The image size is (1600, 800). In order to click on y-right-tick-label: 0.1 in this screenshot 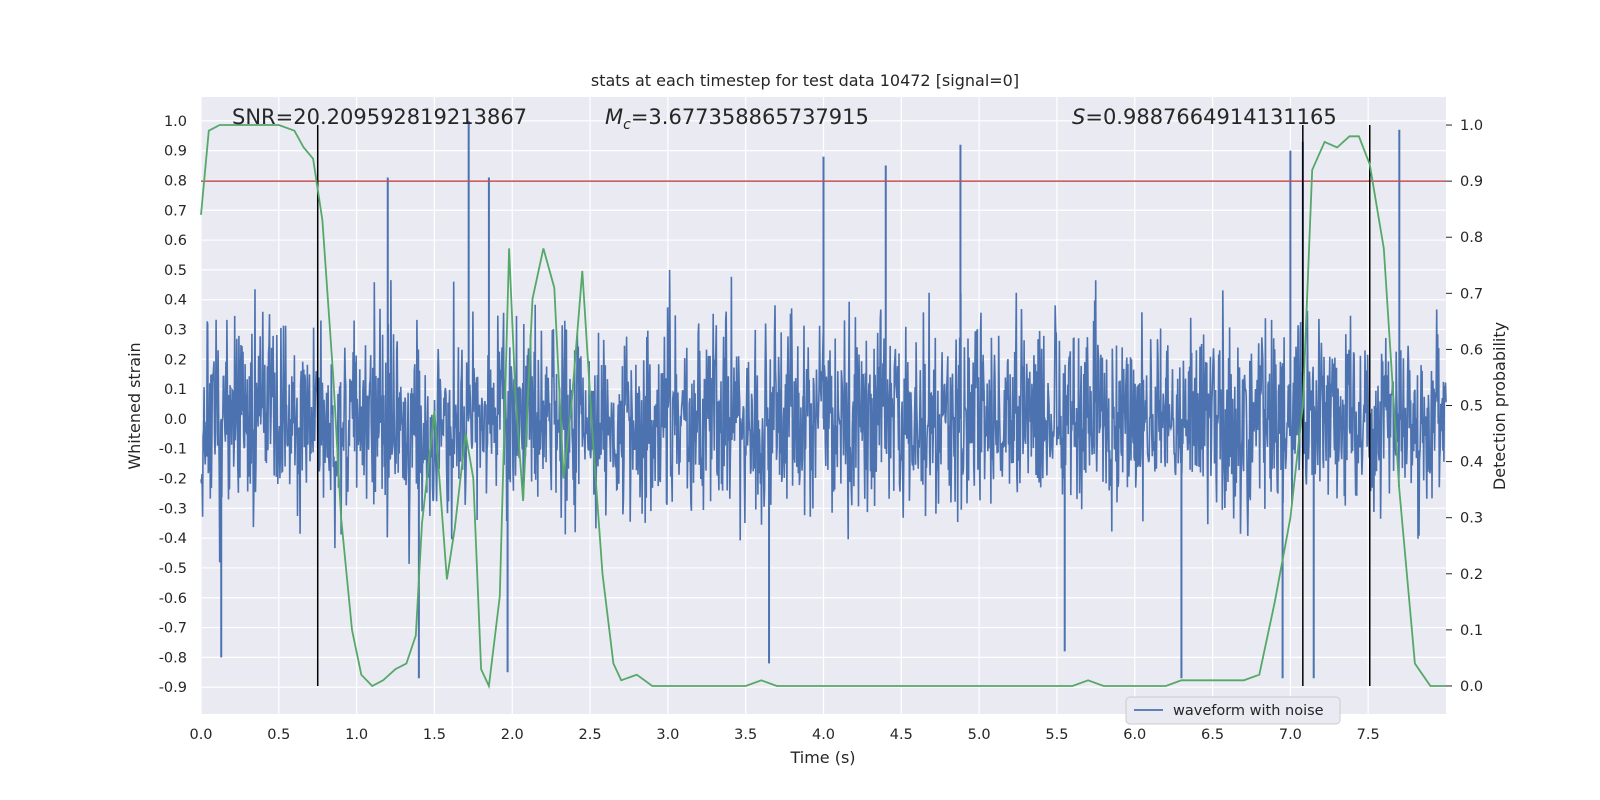, I will do `click(1471, 631)`.